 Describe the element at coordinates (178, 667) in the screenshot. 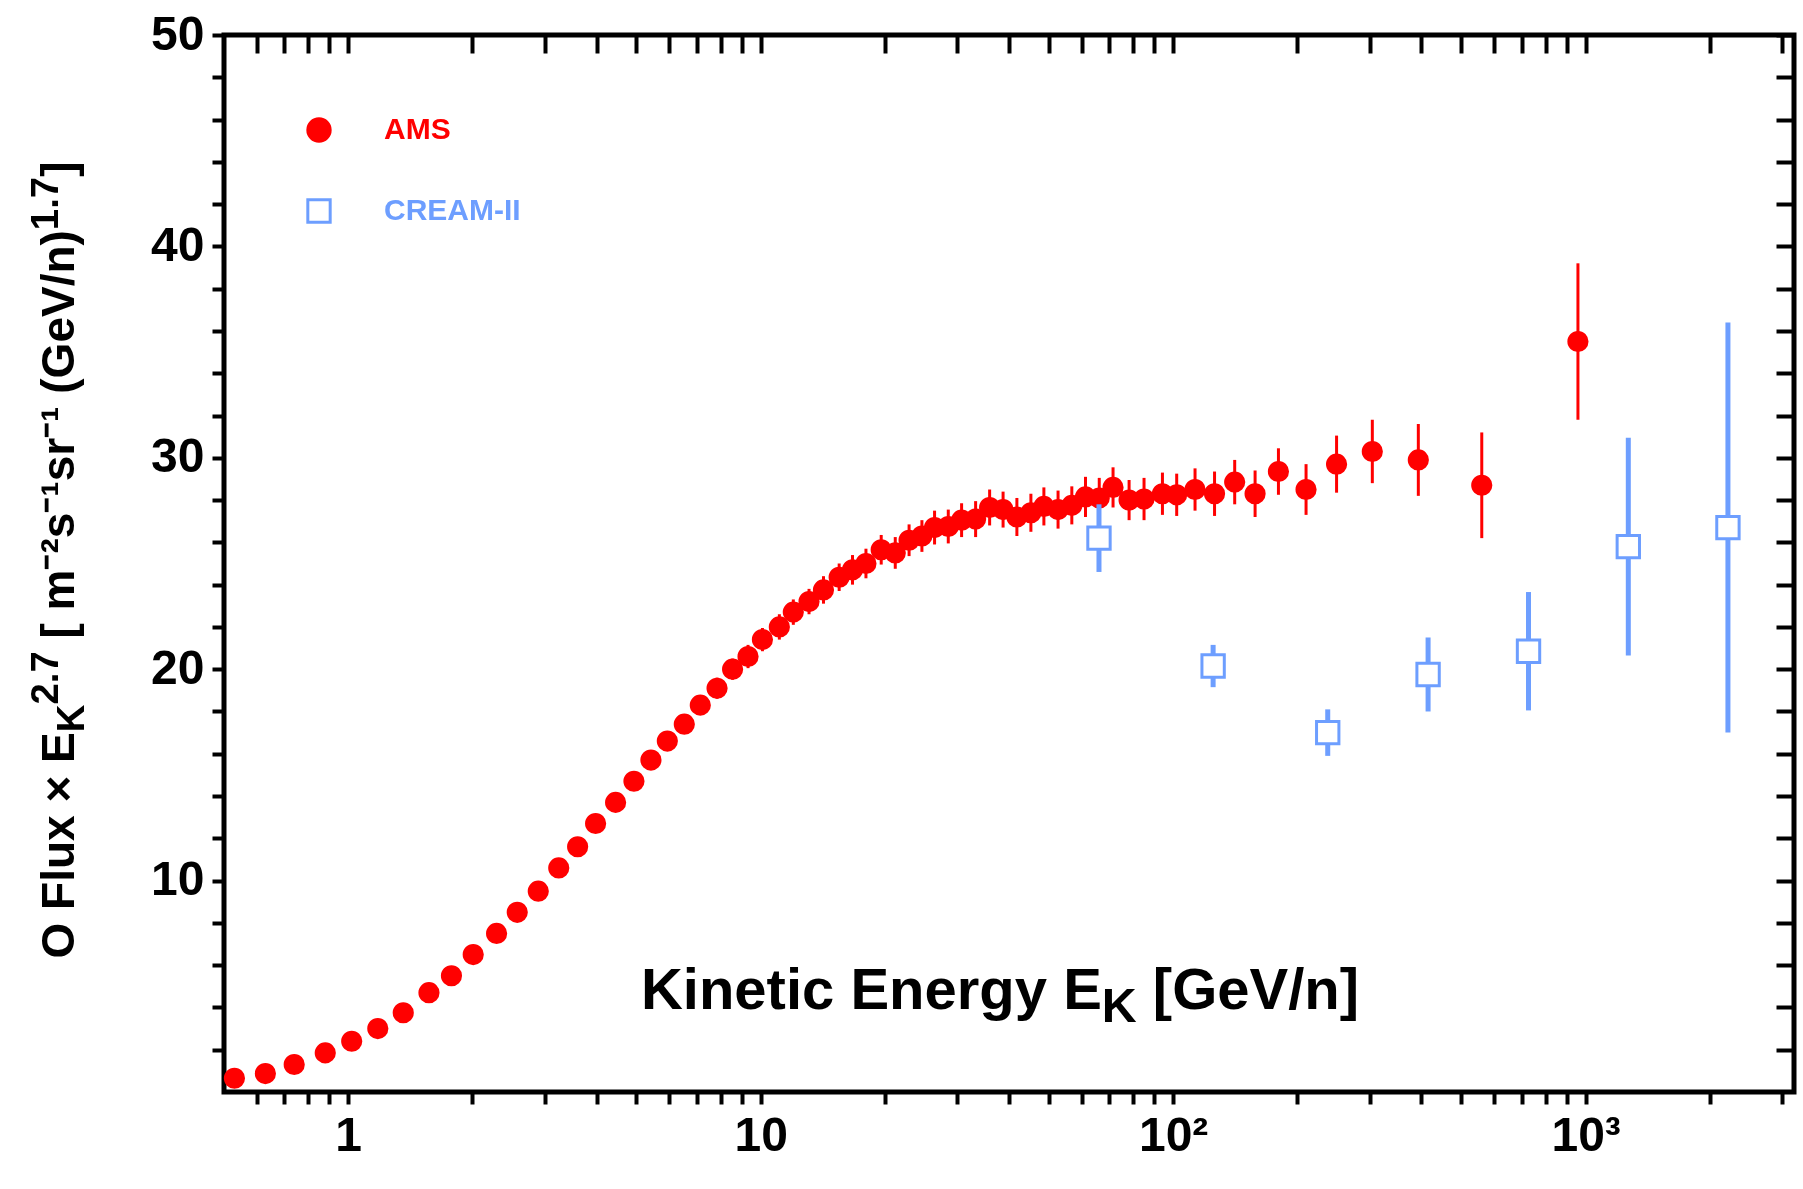

I see `y-tick-label: 20` at that location.